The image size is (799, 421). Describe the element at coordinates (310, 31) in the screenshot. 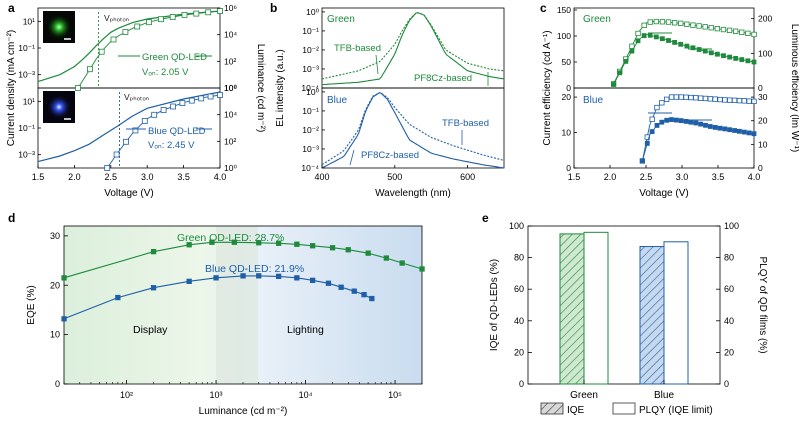

I see `panel-b-green-ytick-label-3: 10⁻¹` at that location.